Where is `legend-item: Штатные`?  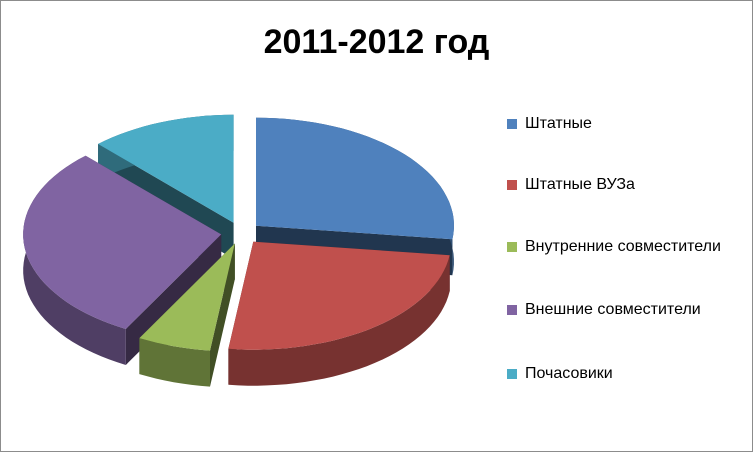
legend-item: Штатные is located at coordinates (622, 125).